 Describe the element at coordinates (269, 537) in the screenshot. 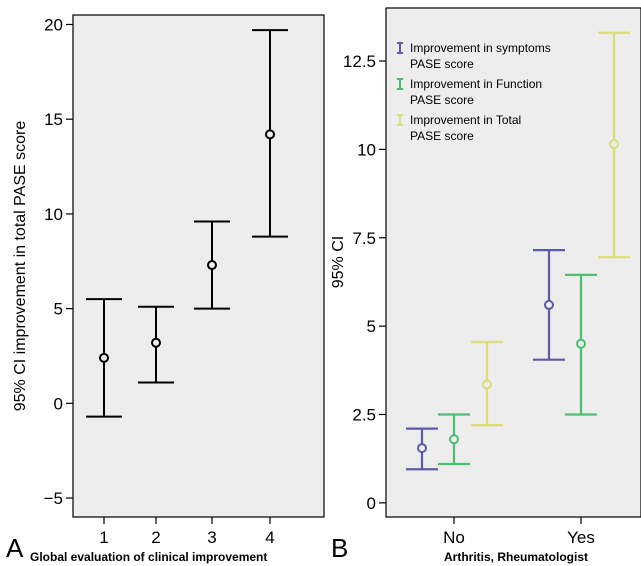

I see `panel-a-xtick-label: 4` at that location.